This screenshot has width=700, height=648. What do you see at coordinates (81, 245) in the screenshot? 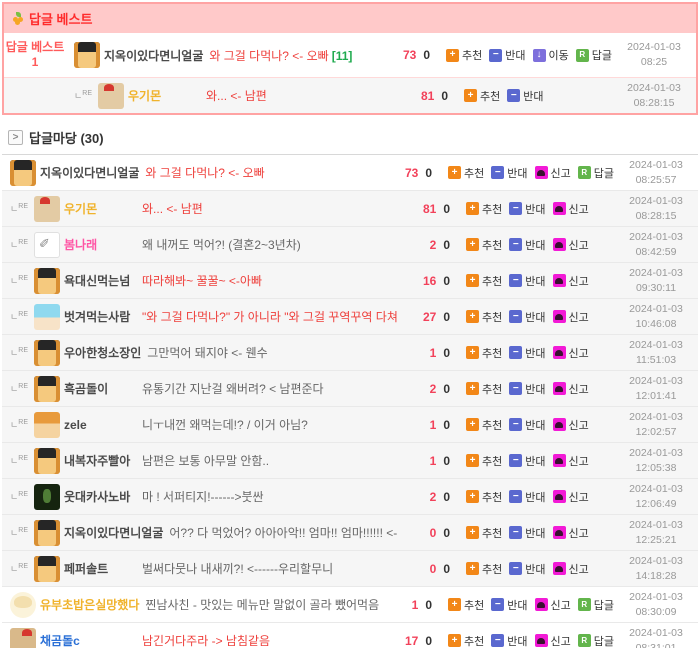
I see `username-link: 봄나래` at bounding box center [81, 245].